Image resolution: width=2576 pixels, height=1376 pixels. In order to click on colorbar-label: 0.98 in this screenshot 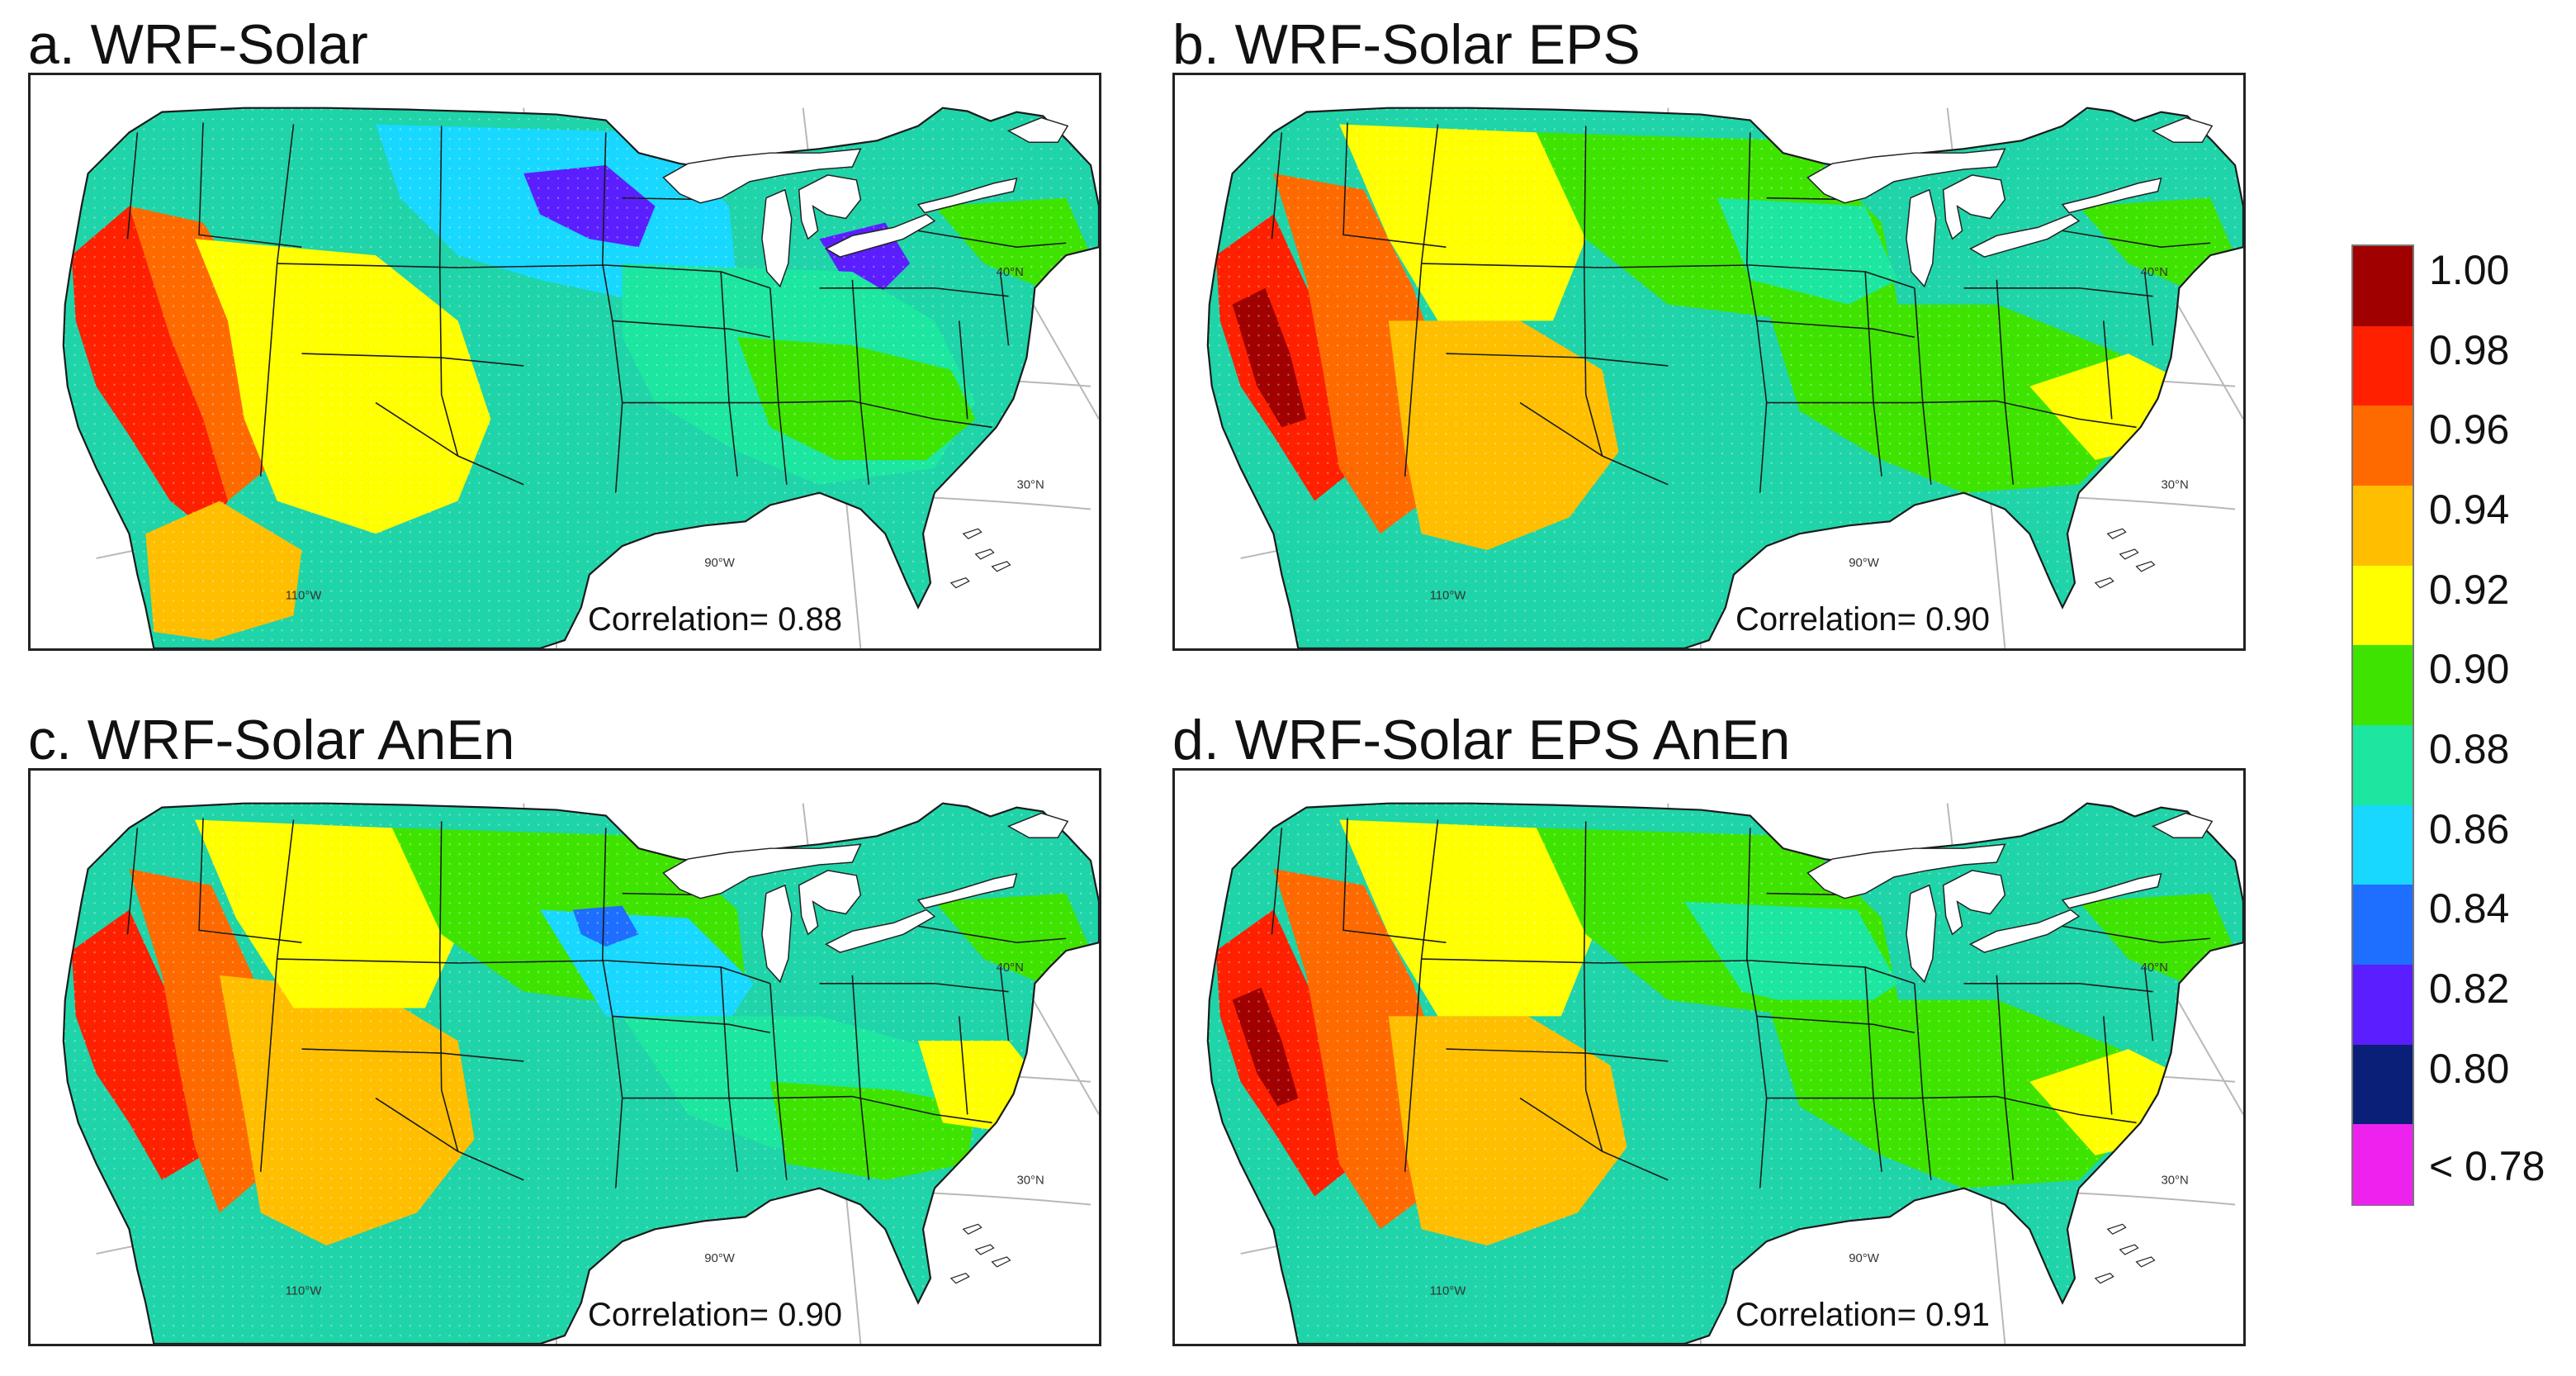, I will do `click(2469, 350)`.